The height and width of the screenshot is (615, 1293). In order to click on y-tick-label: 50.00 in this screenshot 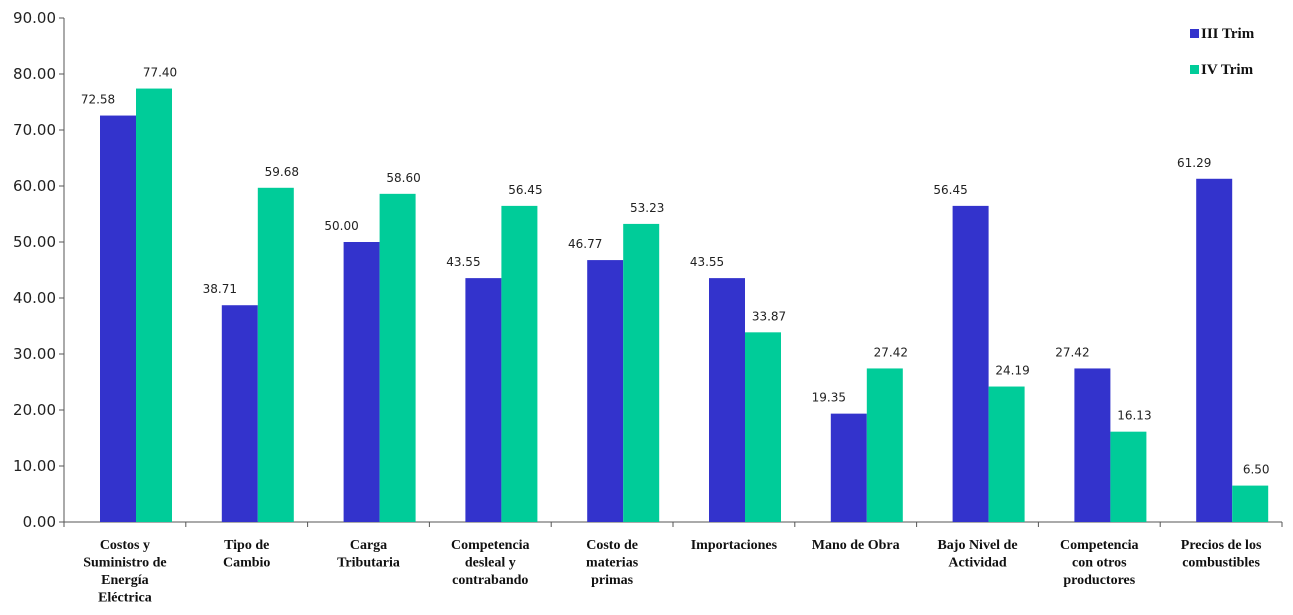, I will do `click(34, 242)`.